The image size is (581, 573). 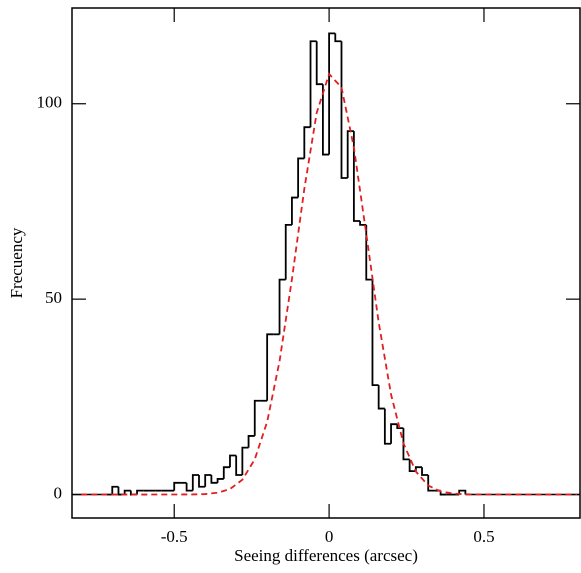 I want to click on y-tick-label: 50, so click(x=53, y=297).